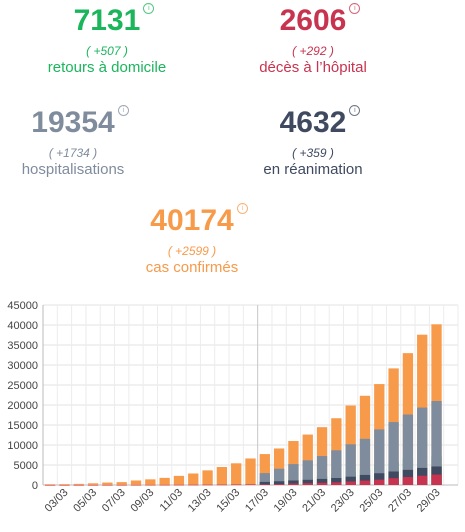 The width and height of the screenshot is (465, 532). I want to click on bar-deces-06/03, so click(107, 485).